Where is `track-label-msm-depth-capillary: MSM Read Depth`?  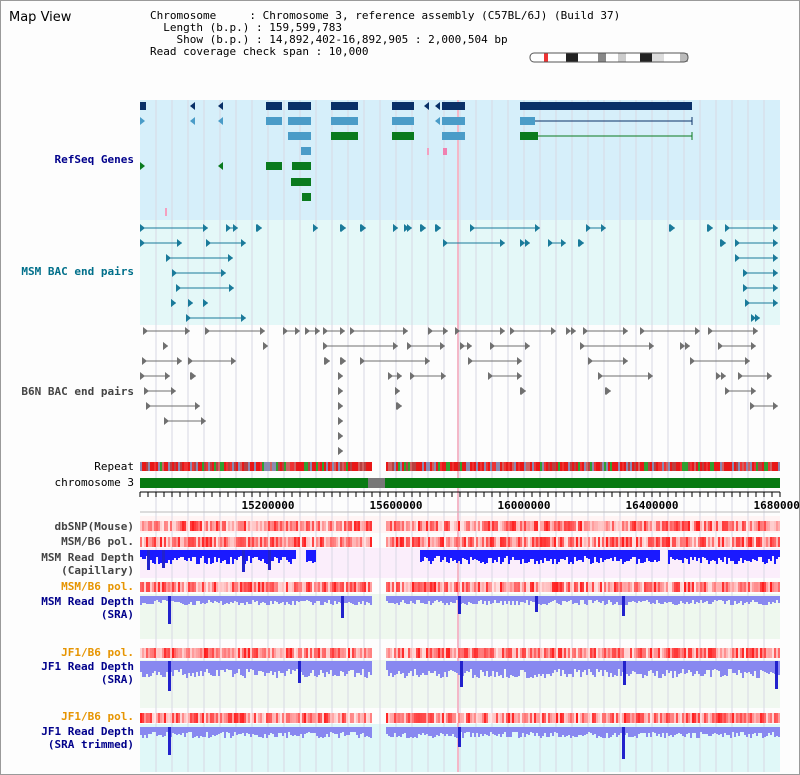 track-label-msm-depth-capillary: MSM Read Depth is located at coordinates (87, 557).